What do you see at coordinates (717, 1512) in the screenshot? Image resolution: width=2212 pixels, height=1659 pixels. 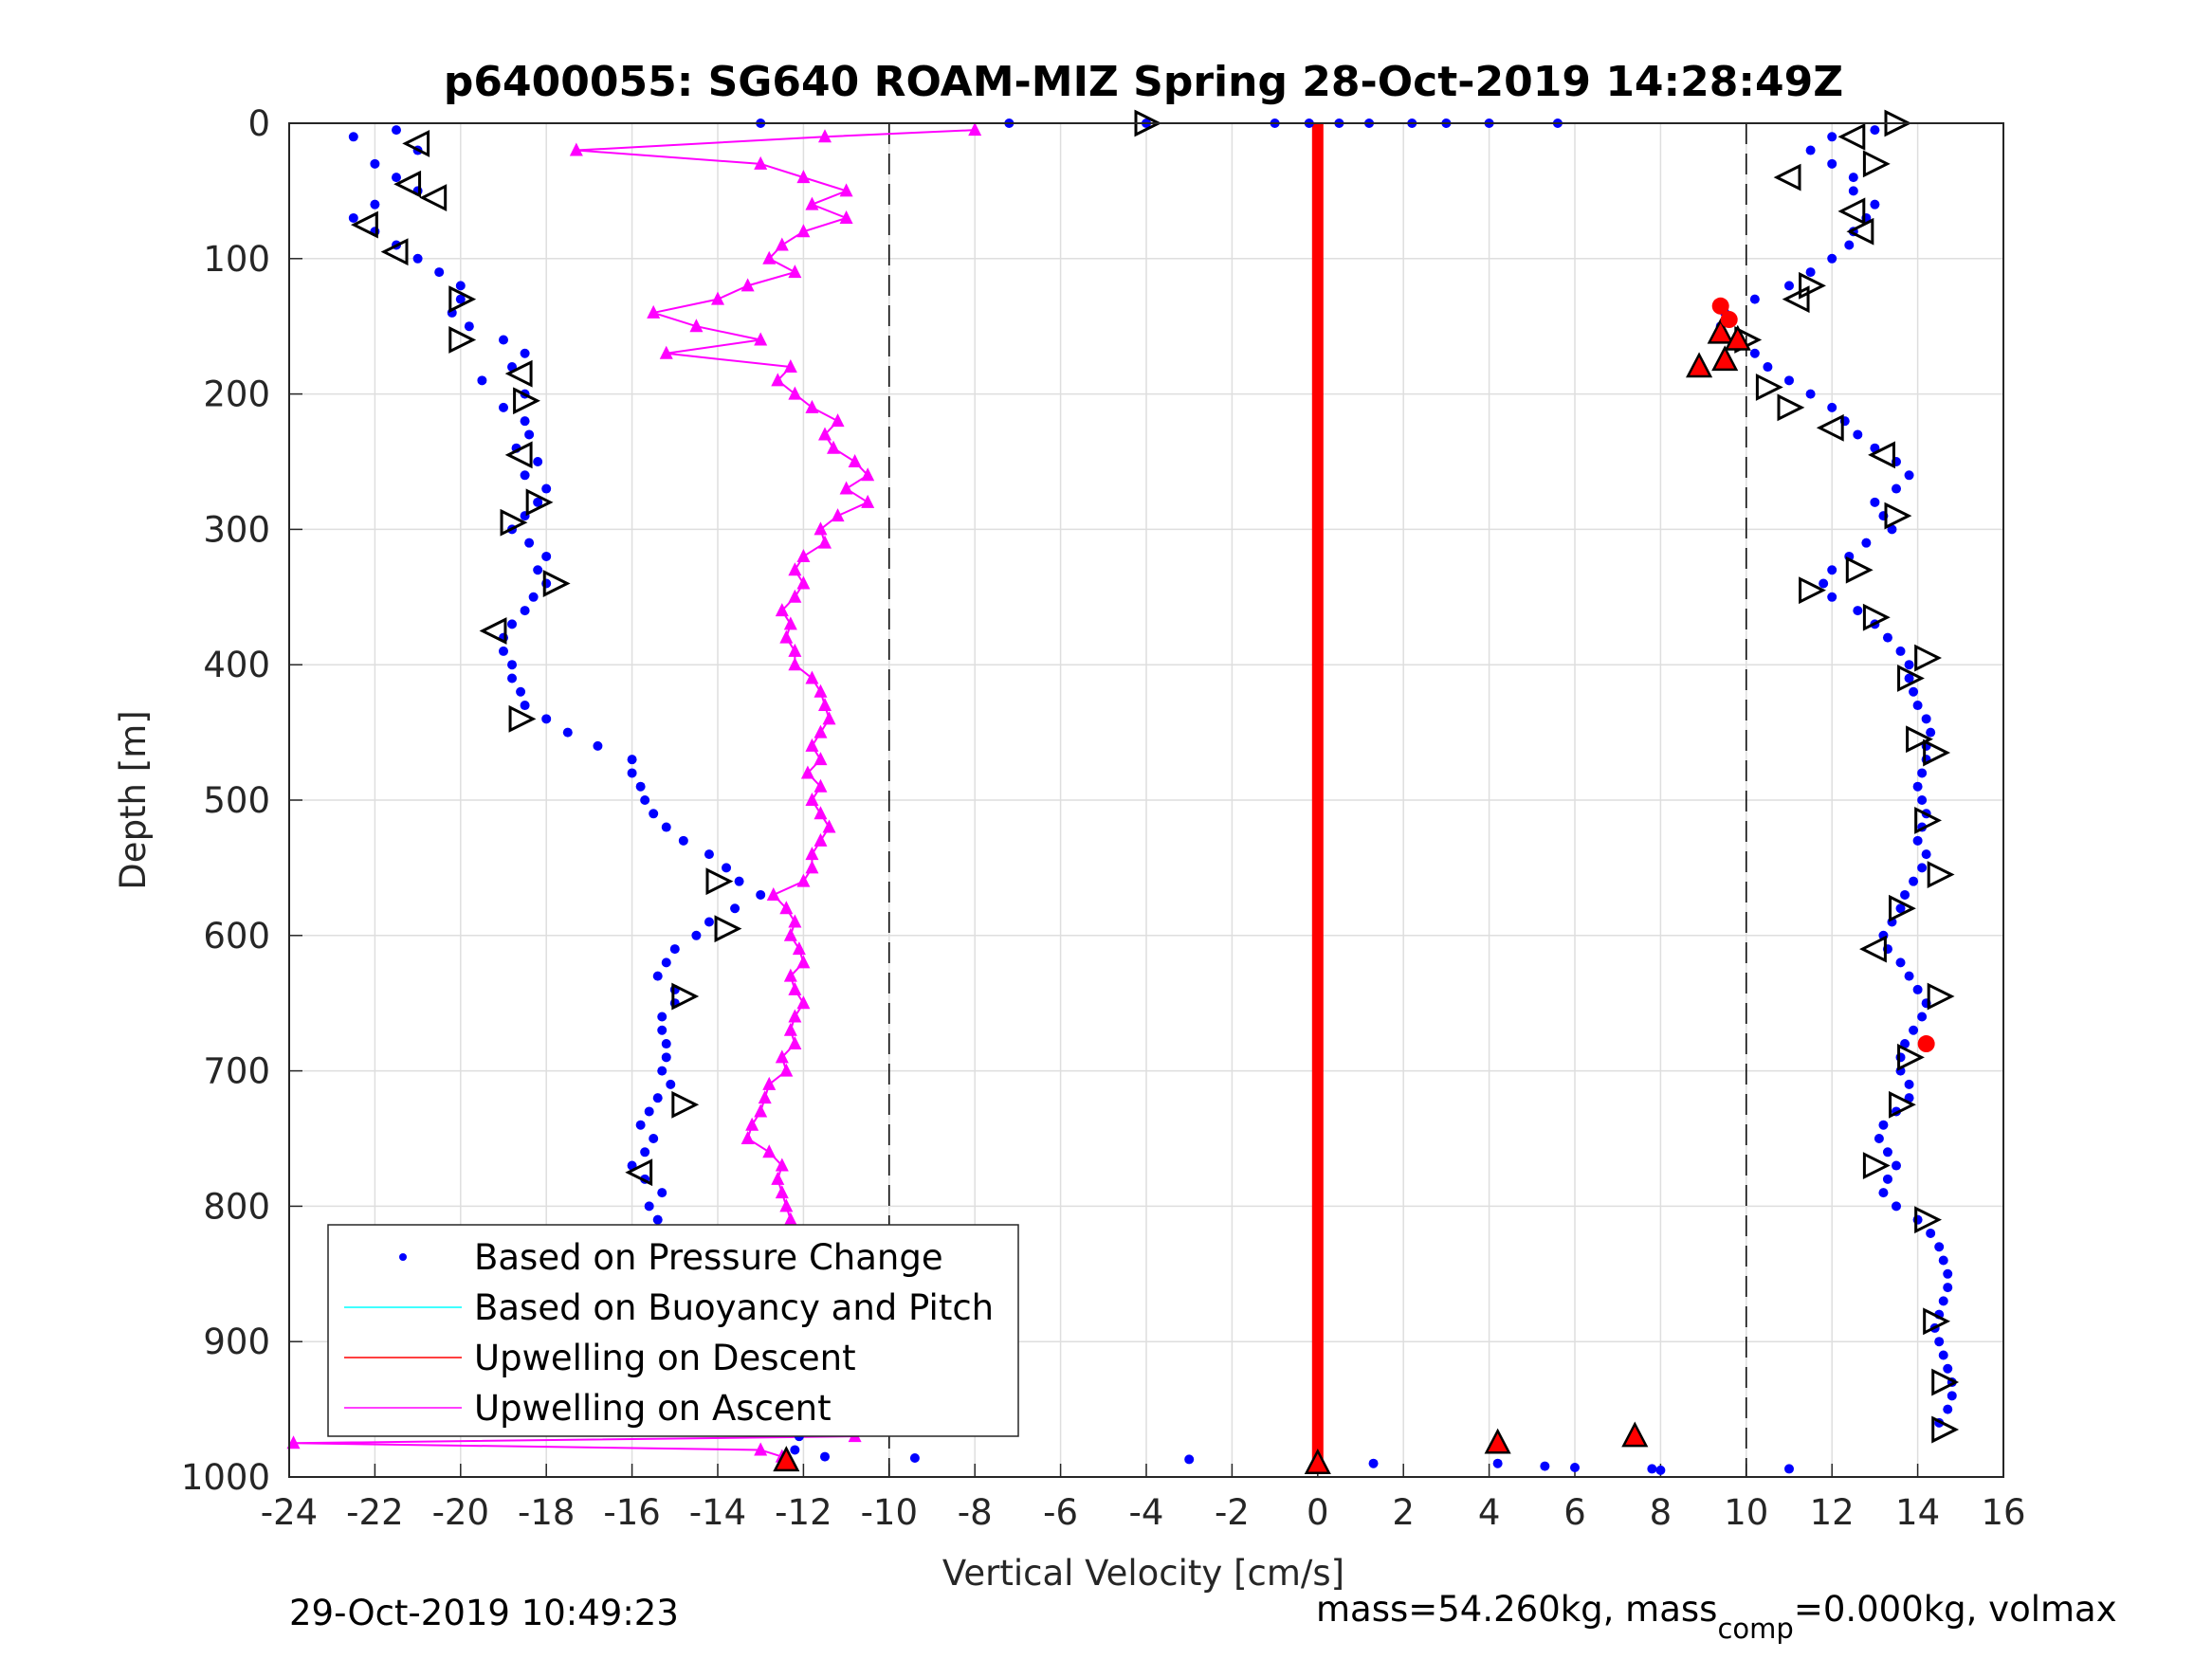 I see `x-tick-label: -14` at bounding box center [717, 1512].